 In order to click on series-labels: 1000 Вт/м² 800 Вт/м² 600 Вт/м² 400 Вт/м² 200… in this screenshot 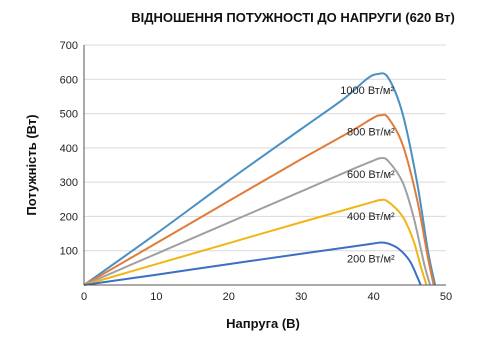, I will do `click(367, 175)`.